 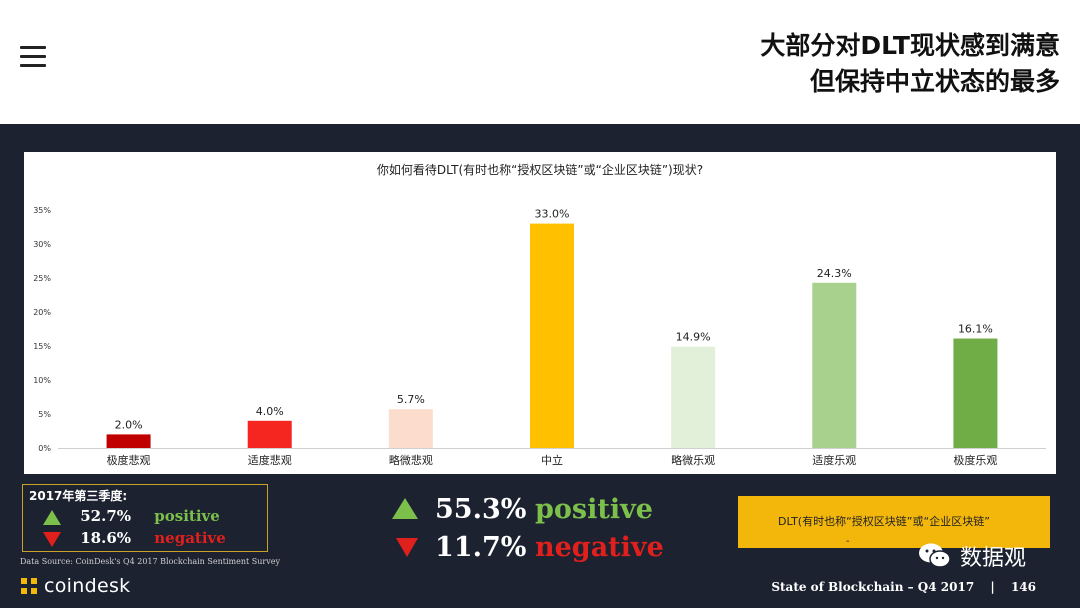 What do you see at coordinates (129, 424) in the screenshot?
I see `bar-value-label: 2.0%` at bounding box center [129, 424].